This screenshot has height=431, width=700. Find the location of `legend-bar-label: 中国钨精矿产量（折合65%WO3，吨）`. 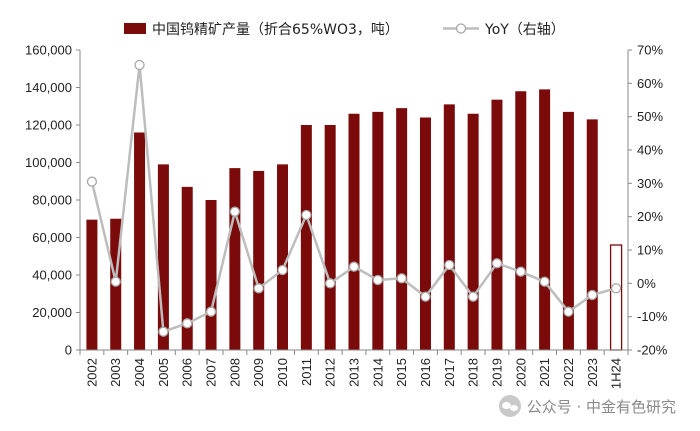

legend-bar-label: 中国钨精矿产量（折合65%WO3，吨） is located at coordinates (275, 30).